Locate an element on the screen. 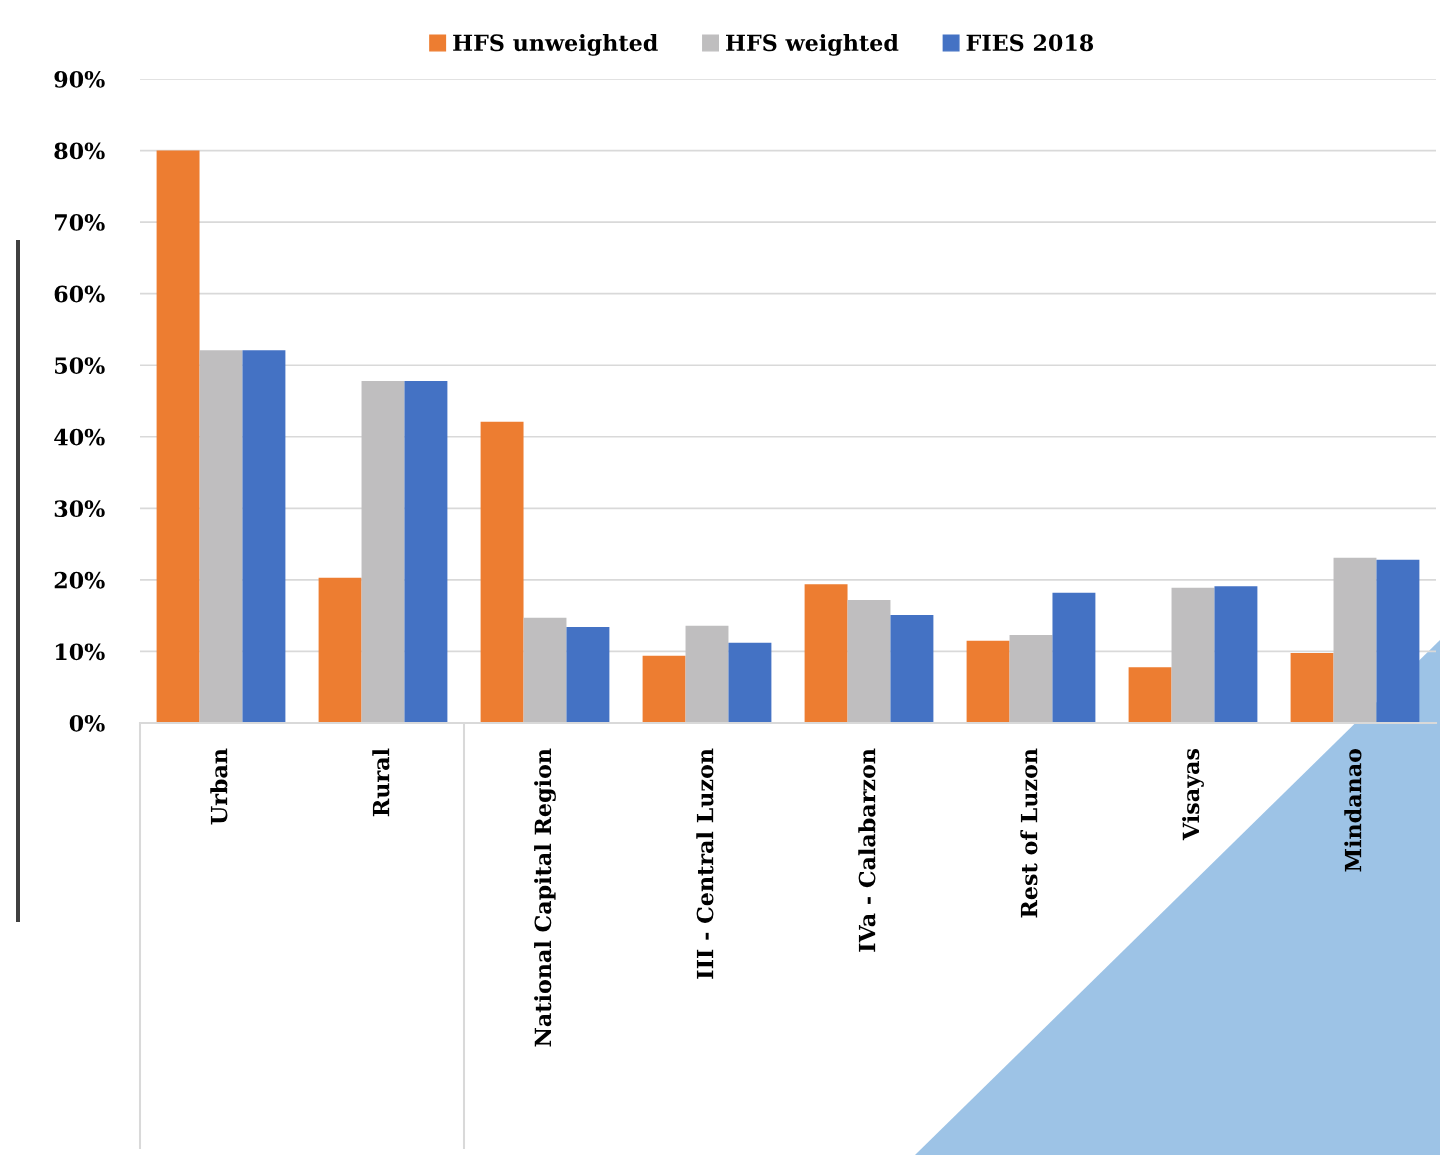  y-tick-label: 10% is located at coordinates (80, 652).